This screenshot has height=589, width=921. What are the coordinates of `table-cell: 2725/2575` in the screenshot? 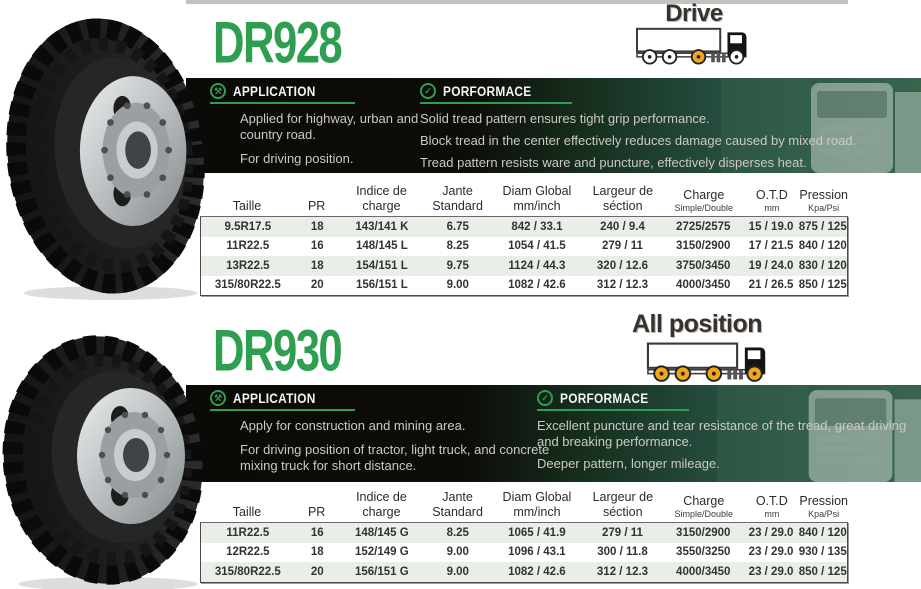 It's located at (703, 226).